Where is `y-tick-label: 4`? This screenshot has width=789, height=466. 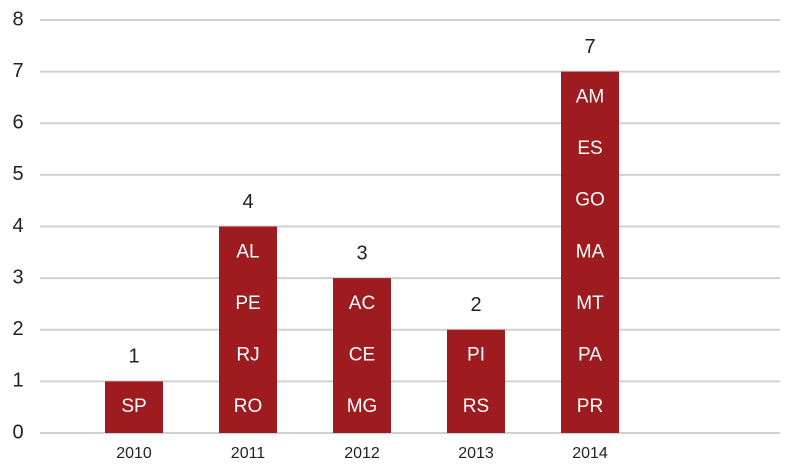
y-tick-label: 4 is located at coordinates (17, 226).